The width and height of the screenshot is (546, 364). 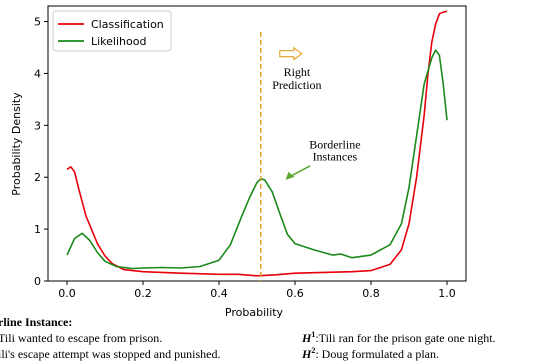 What do you see at coordinates (37, 125) in the screenshot?
I see `y-tick-label: 3` at bounding box center [37, 125].